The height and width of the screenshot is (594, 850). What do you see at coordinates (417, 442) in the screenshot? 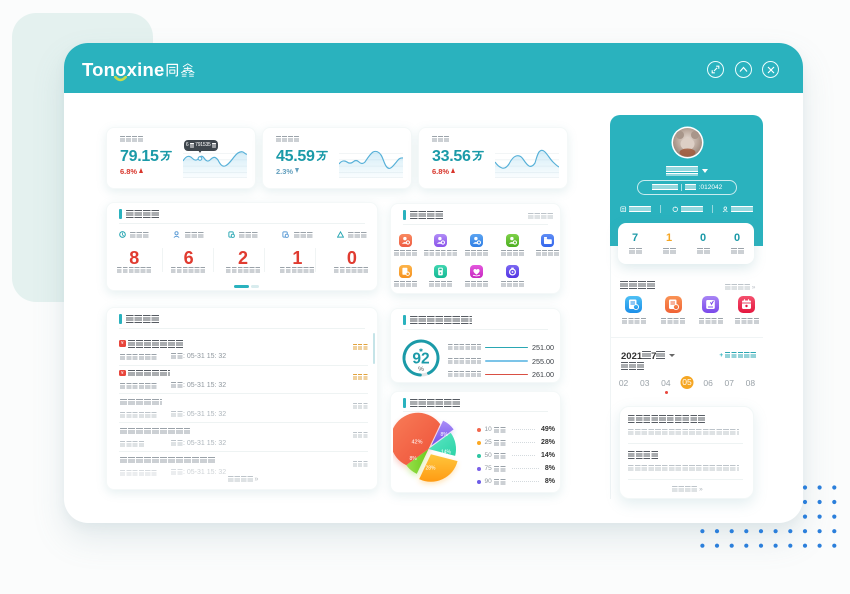
I see `svg-text: 42%` at bounding box center [417, 442].